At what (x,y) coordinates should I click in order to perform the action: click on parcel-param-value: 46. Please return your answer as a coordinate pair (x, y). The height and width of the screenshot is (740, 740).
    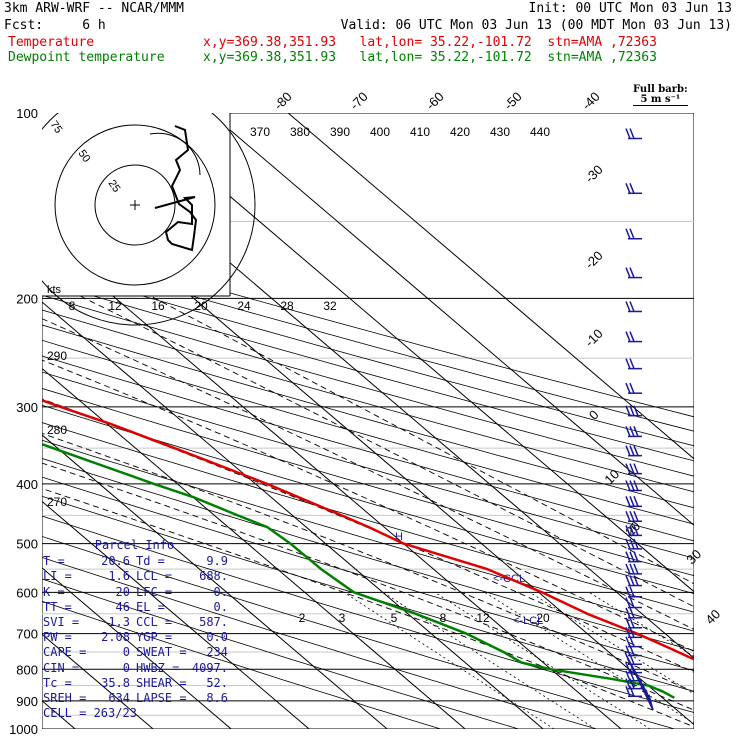
    Looking at the image, I should click on (122, 606).